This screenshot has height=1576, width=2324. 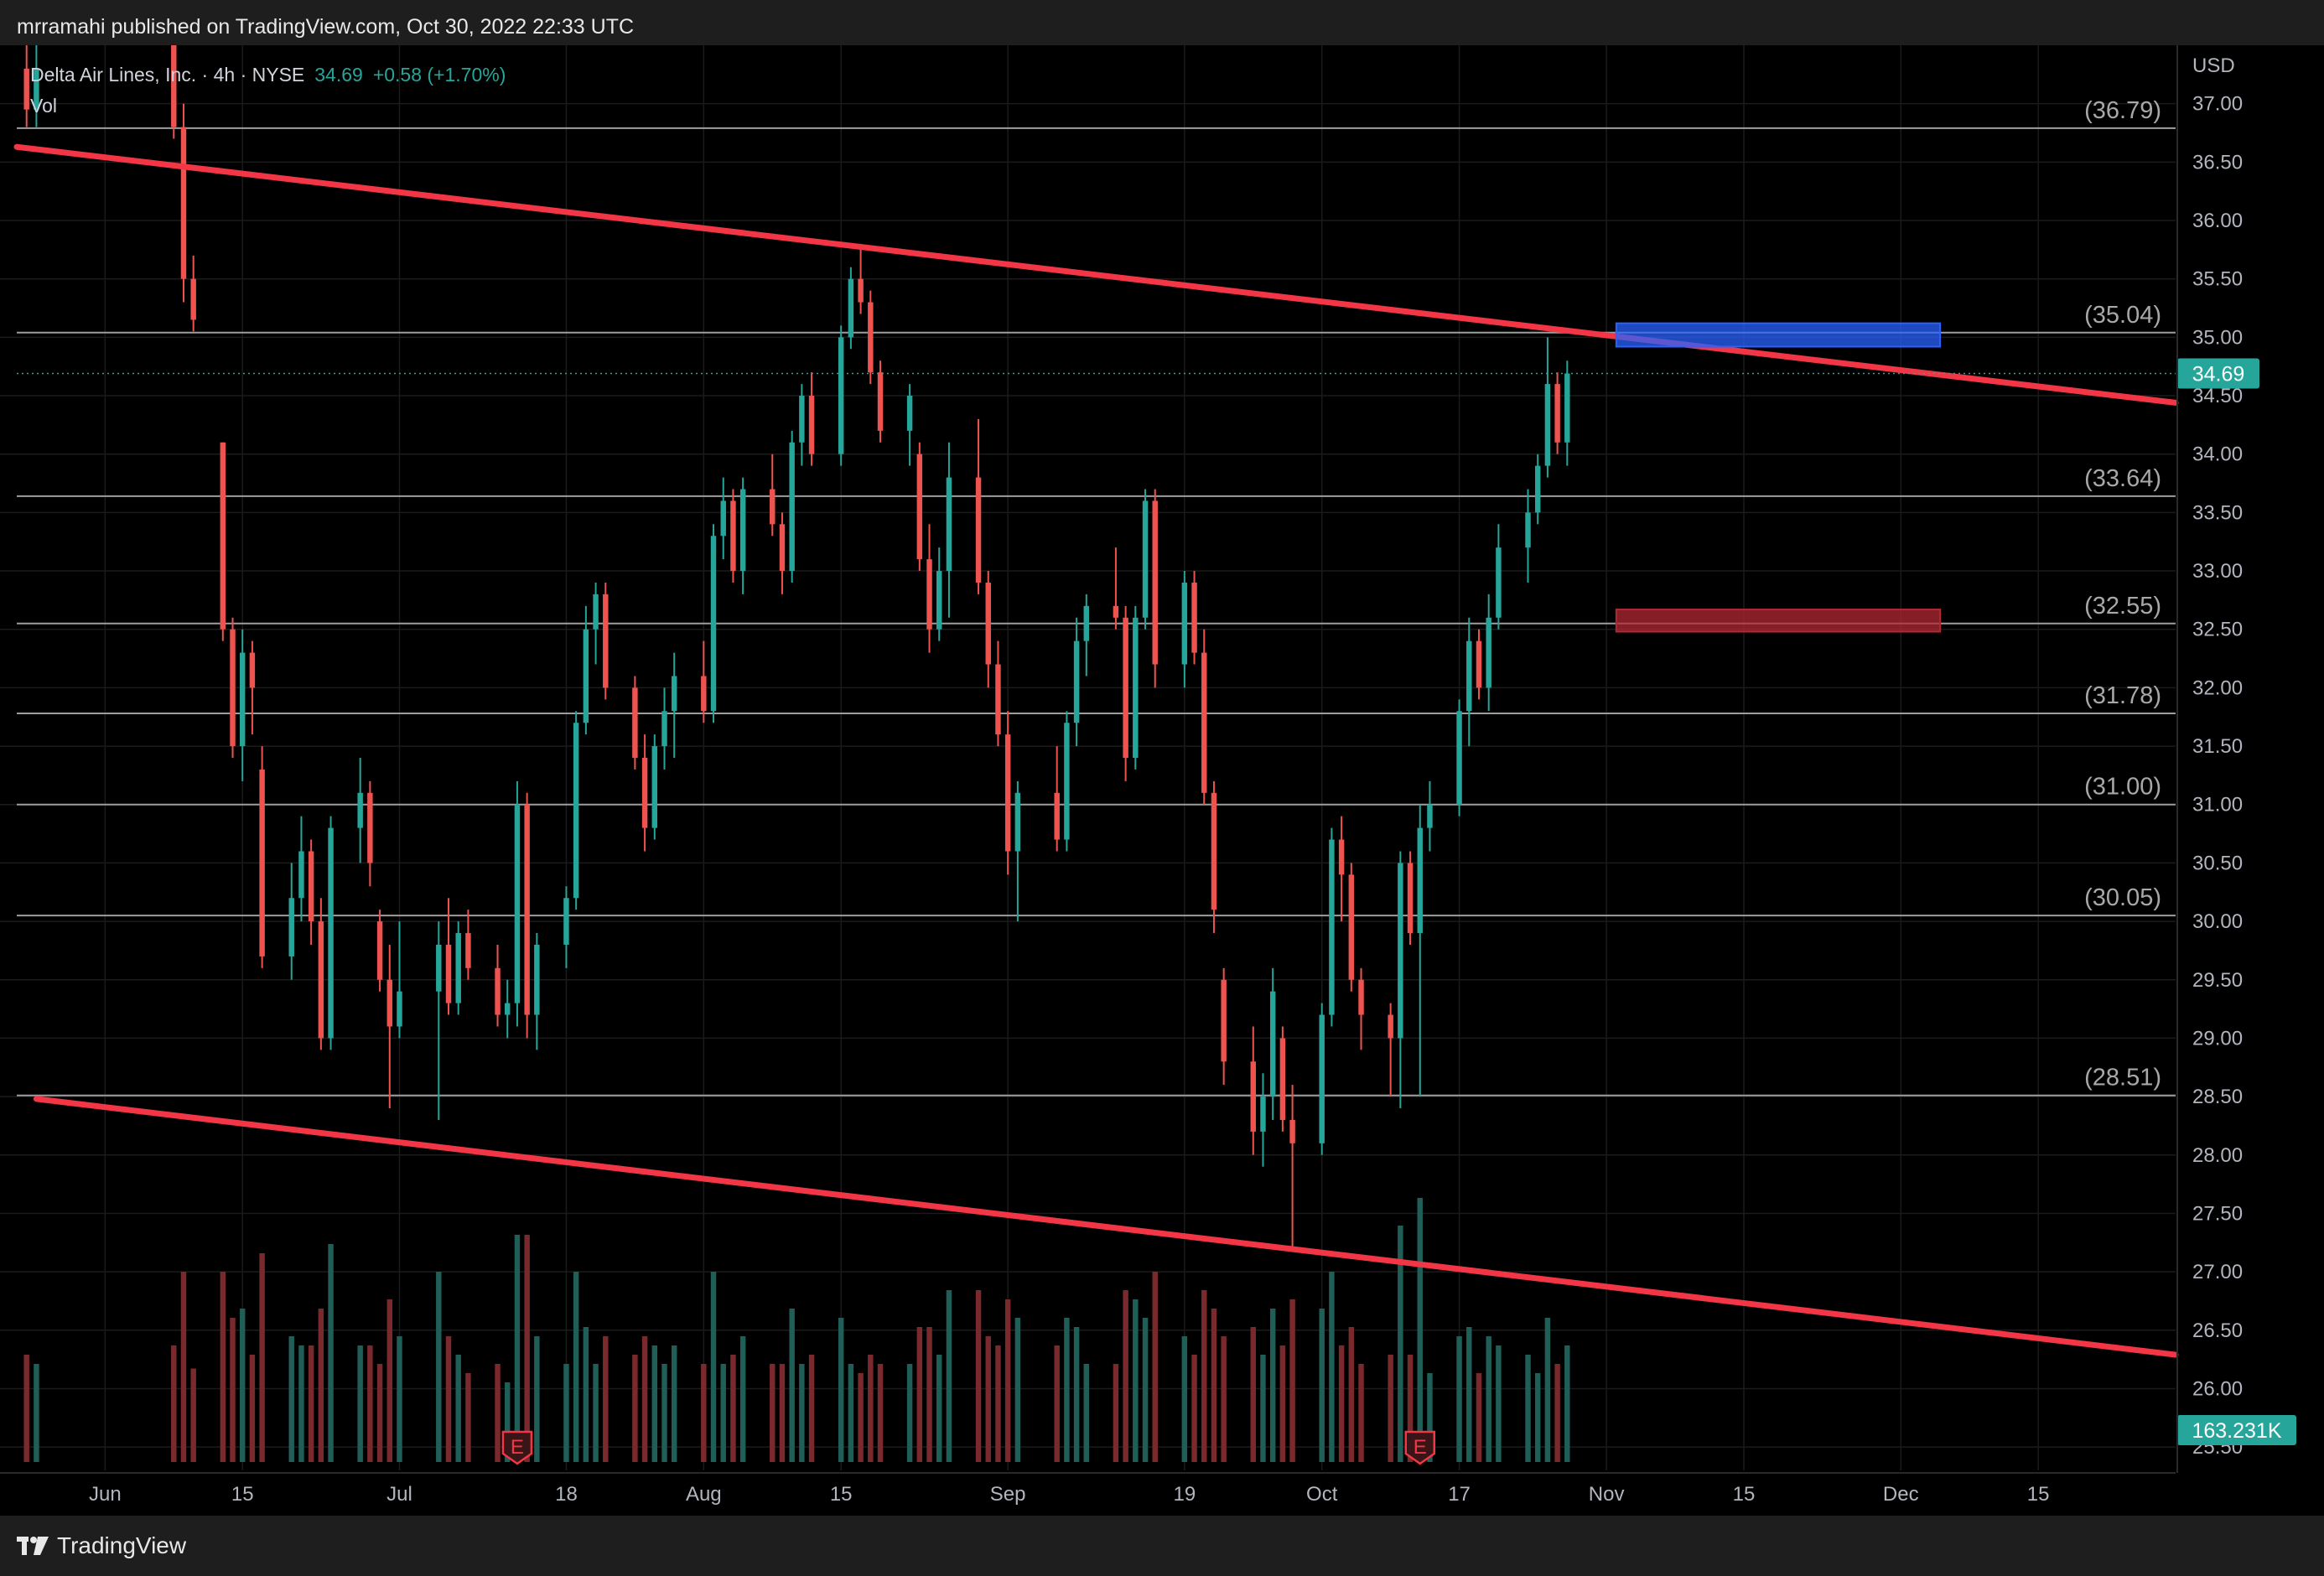 I want to click on volume-badge, so click(x=2236, y=1430).